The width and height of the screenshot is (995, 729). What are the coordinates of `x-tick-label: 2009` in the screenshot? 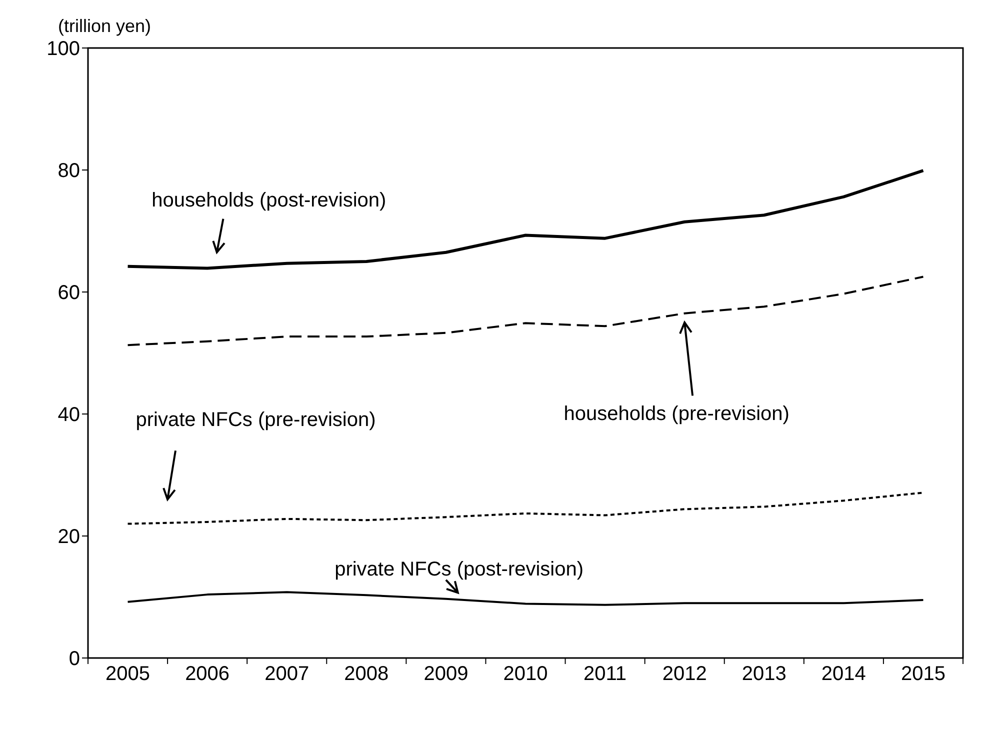 It's located at (446, 674).